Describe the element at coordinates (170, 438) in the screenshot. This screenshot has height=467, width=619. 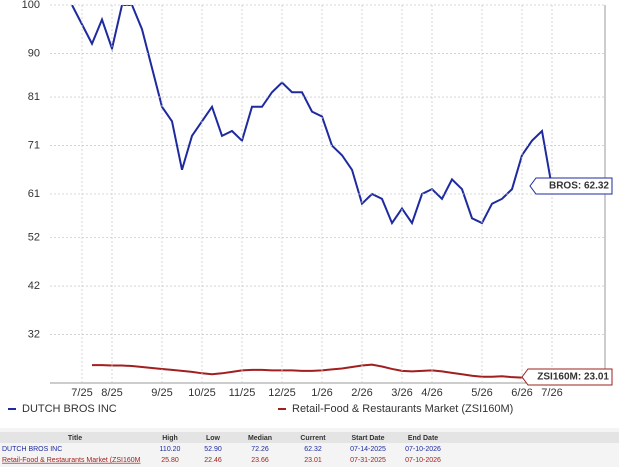
I see `table-header: High` at that location.